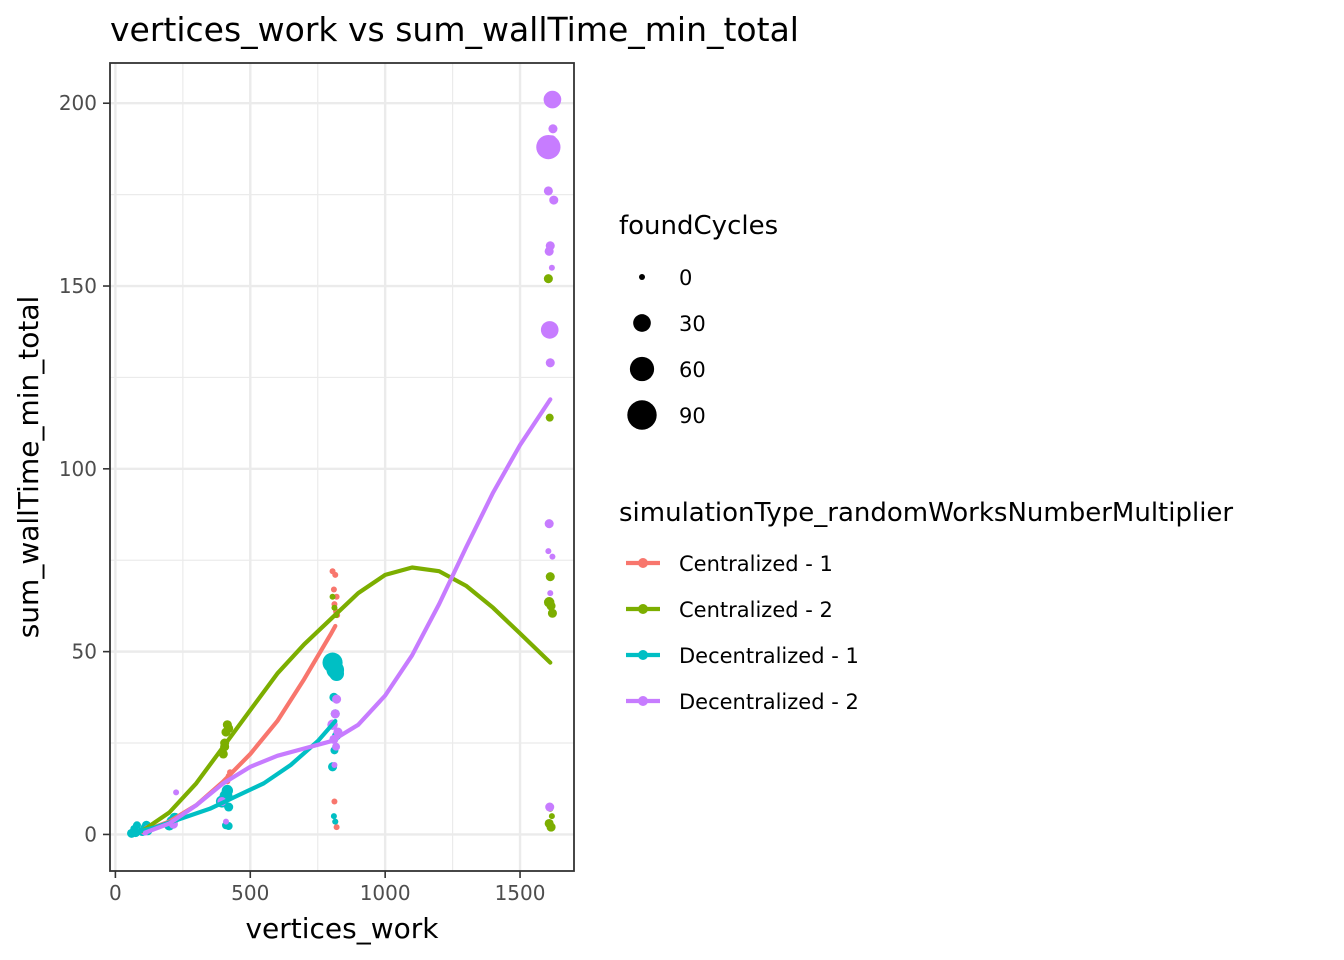  I want to click on color-legend-label: Decentralized - 1, so click(769, 656).